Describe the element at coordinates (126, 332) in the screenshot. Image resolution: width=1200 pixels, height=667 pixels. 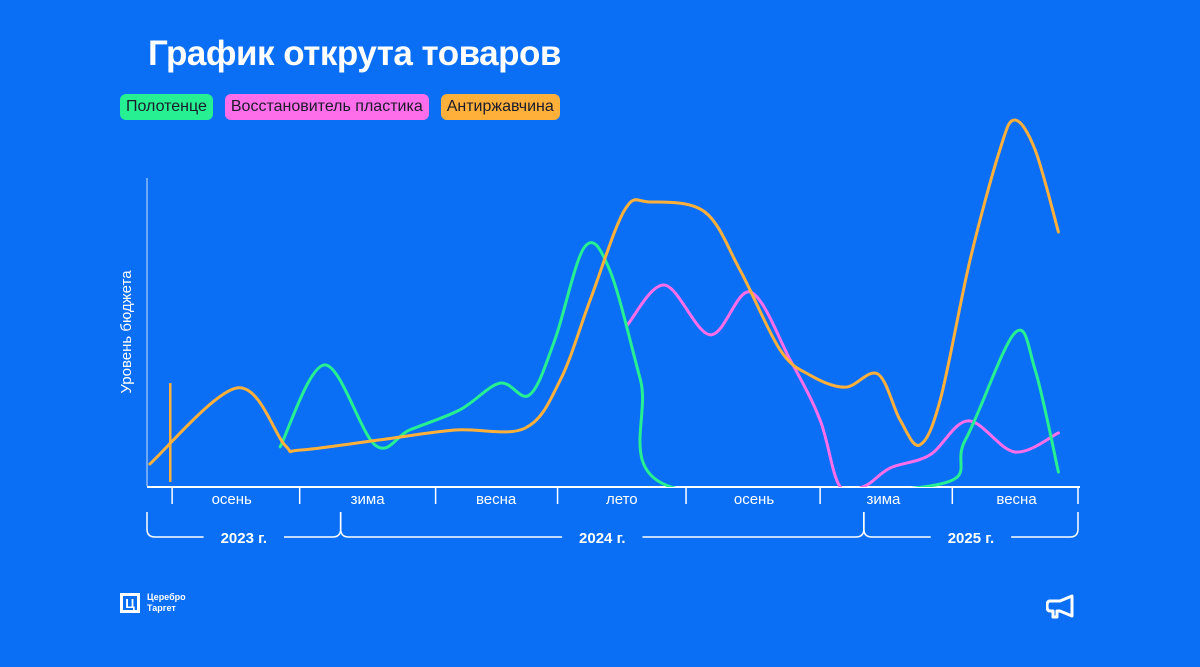
I see `y-axis-label: Уровень бюджета` at that location.